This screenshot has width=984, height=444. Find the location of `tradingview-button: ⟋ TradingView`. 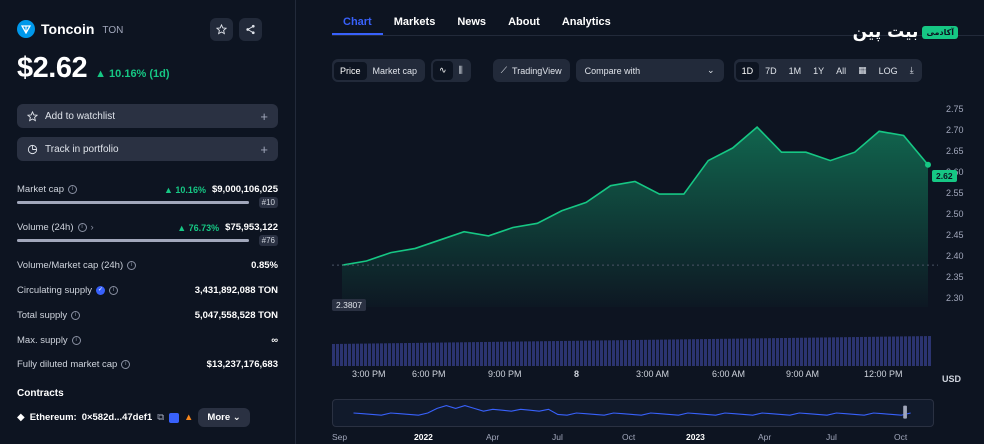

tradingview-button: ⟋ TradingView is located at coordinates (531, 70).